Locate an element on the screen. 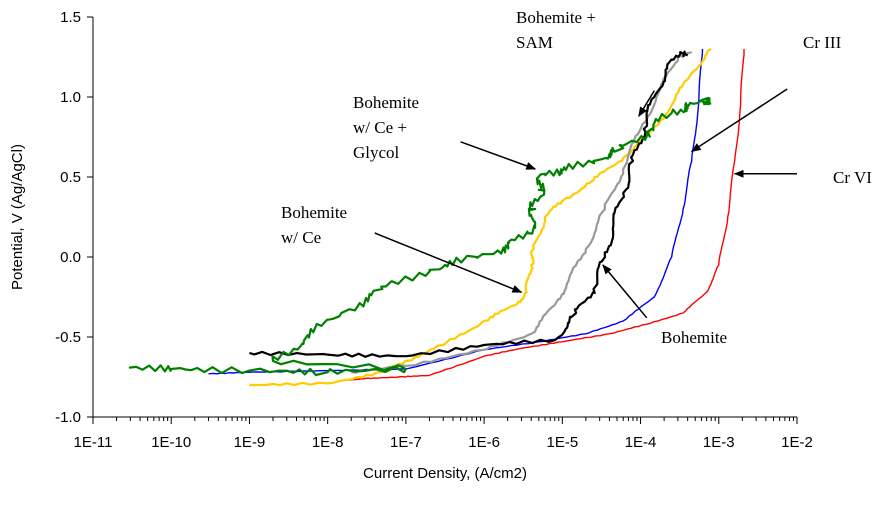  annotation-text: w/ Ce is located at coordinates (301, 237).